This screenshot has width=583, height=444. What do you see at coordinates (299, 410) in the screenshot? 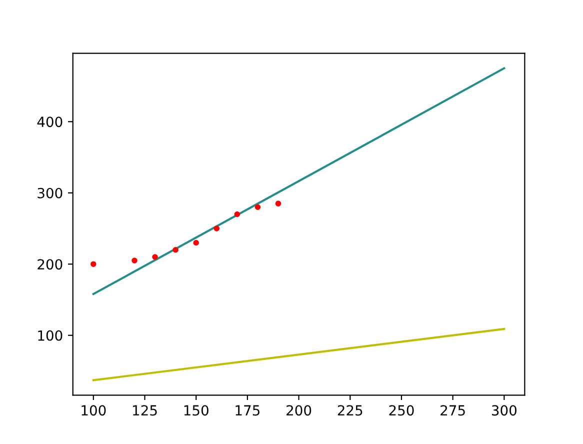
I see `x-tick-label: 200` at bounding box center [299, 410].